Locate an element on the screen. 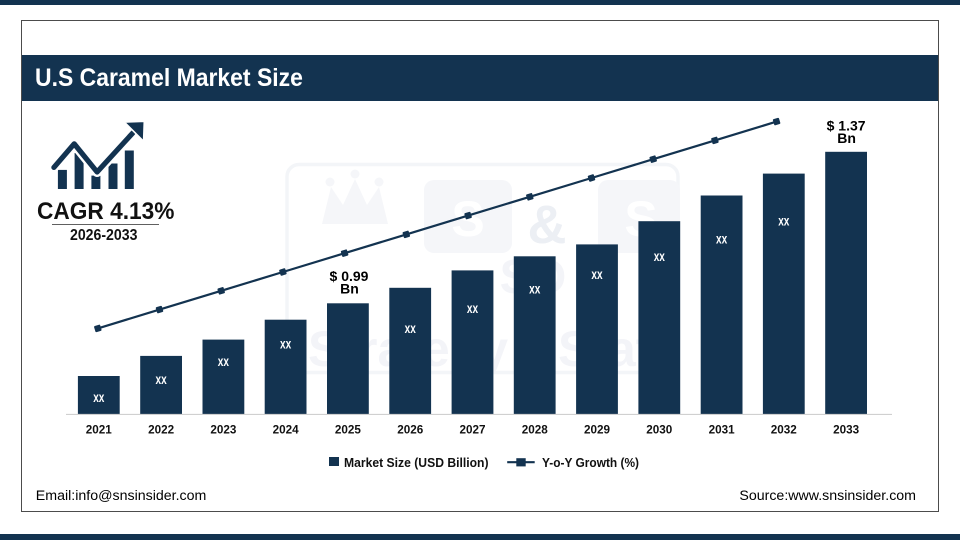 The width and height of the screenshot is (960, 540). svg-text: 2026 is located at coordinates (410, 430).